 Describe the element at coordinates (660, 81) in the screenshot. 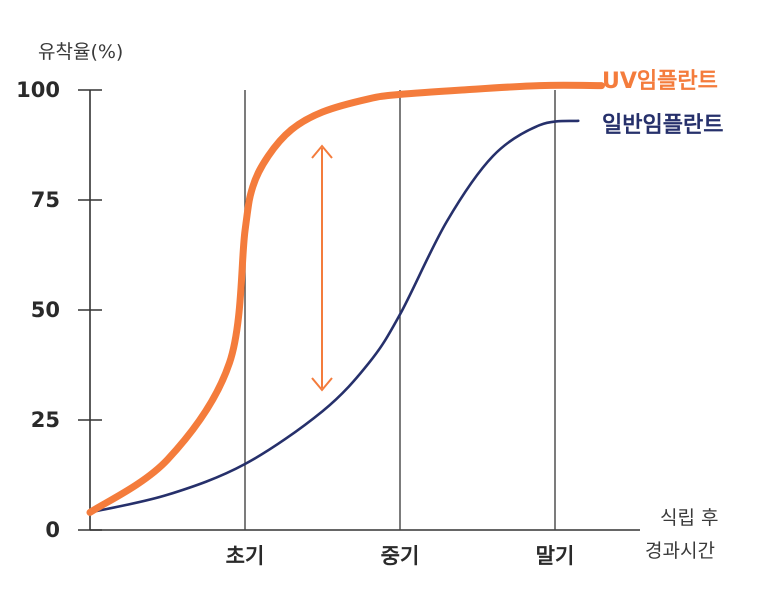

I see `legend-label: UV임플란트` at that location.